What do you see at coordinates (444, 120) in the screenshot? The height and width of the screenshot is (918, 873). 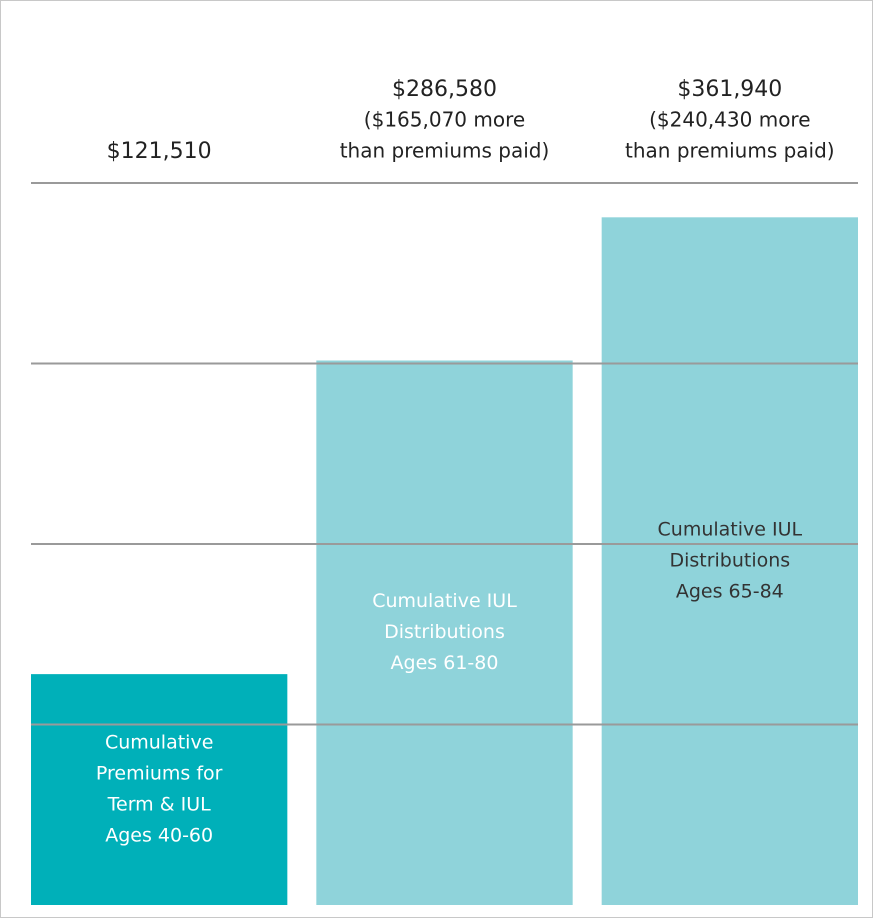 I see `value-note: ($165,070 more` at bounding box center [444, 120].